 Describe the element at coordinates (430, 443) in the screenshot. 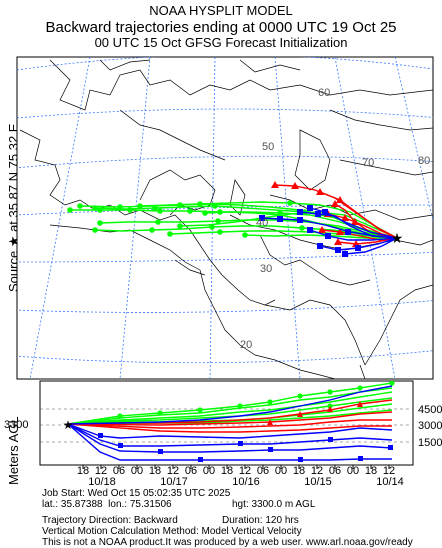

I see `height-tick: 1500` at that location.